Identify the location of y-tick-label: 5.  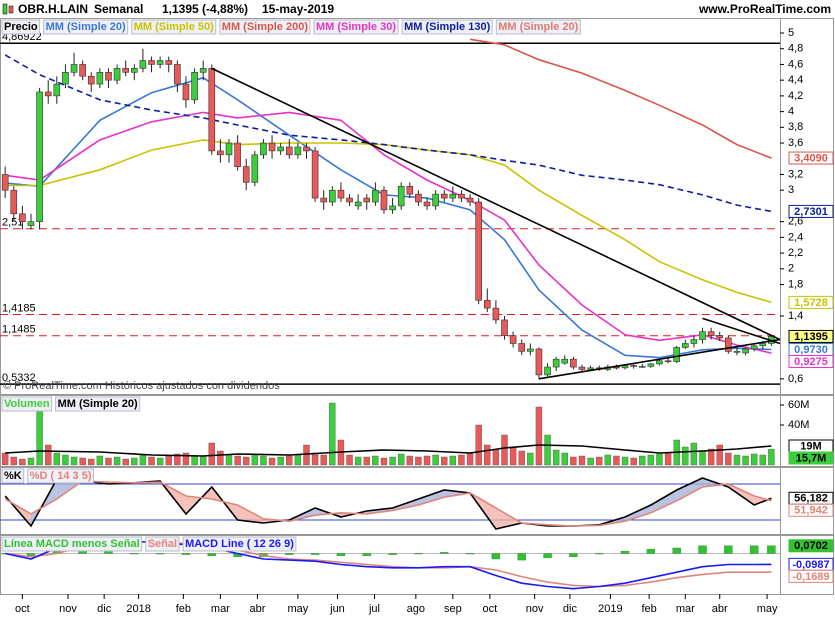
(791, 33).